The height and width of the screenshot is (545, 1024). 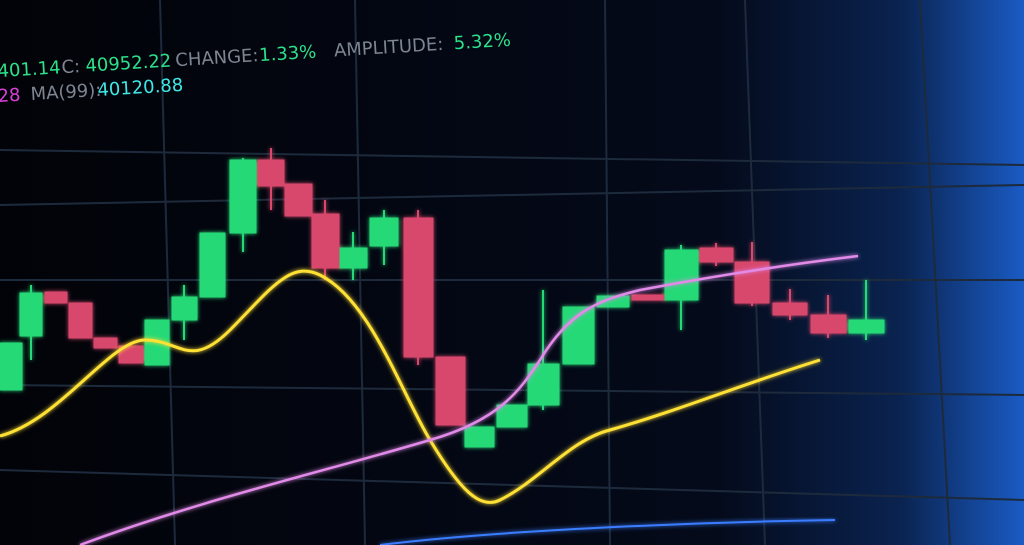 What do you see at coordinates (66, 92) in the screenshot?
I see `ticker-label: MA(99):` at bounding box center [66, 92].